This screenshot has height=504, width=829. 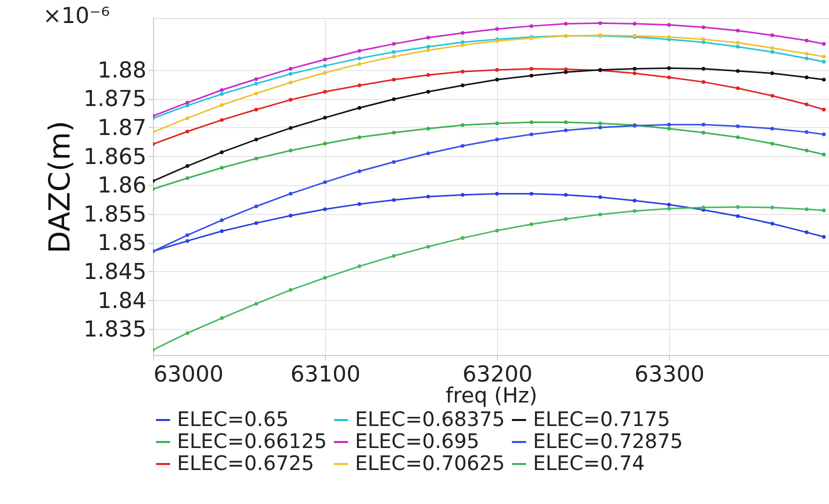 What do you see at coordinates (430, 419) in the screenshot?
I see `legend-label: ELEC=0.68375` at bounding box center [430, 419].